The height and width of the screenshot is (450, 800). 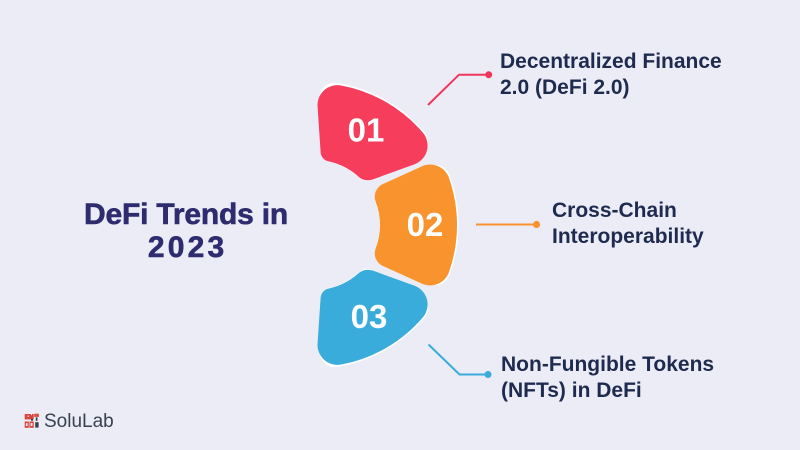 I want to click on svg-text: 01, so click(x=366, y=130).